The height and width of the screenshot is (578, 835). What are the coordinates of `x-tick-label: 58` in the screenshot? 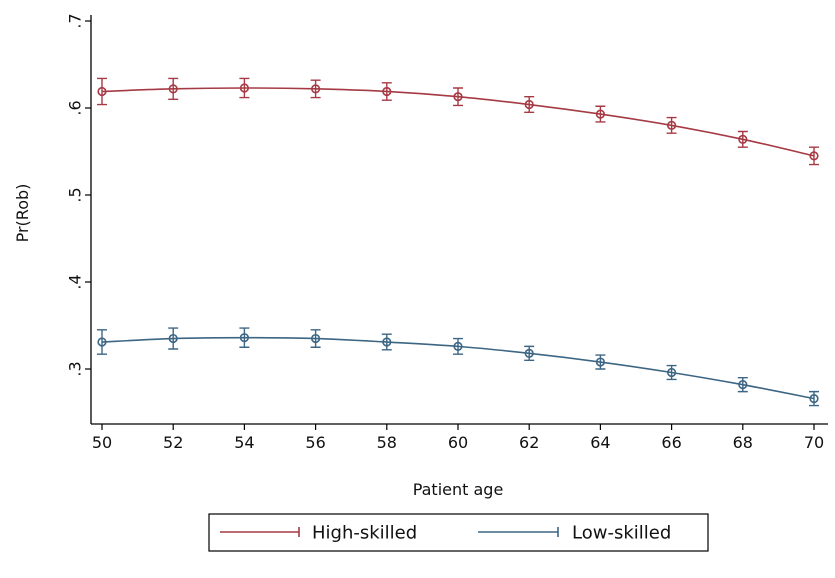 It's located at (387, 442).